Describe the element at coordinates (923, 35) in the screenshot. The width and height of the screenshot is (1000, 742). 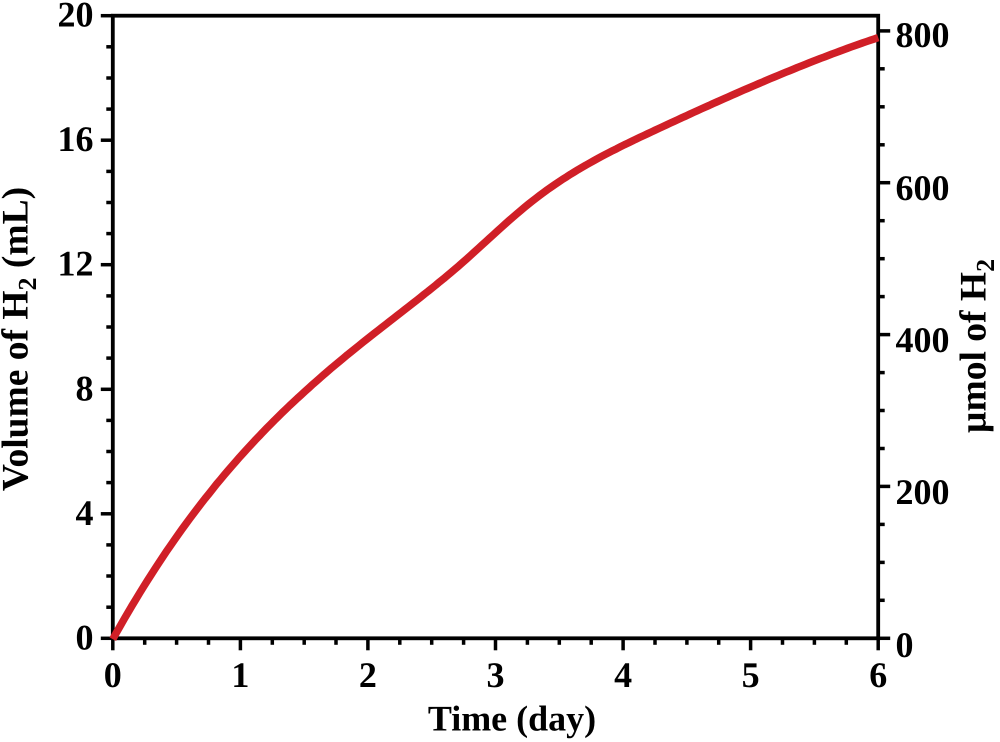
I see `svg-text: 800` at that location.